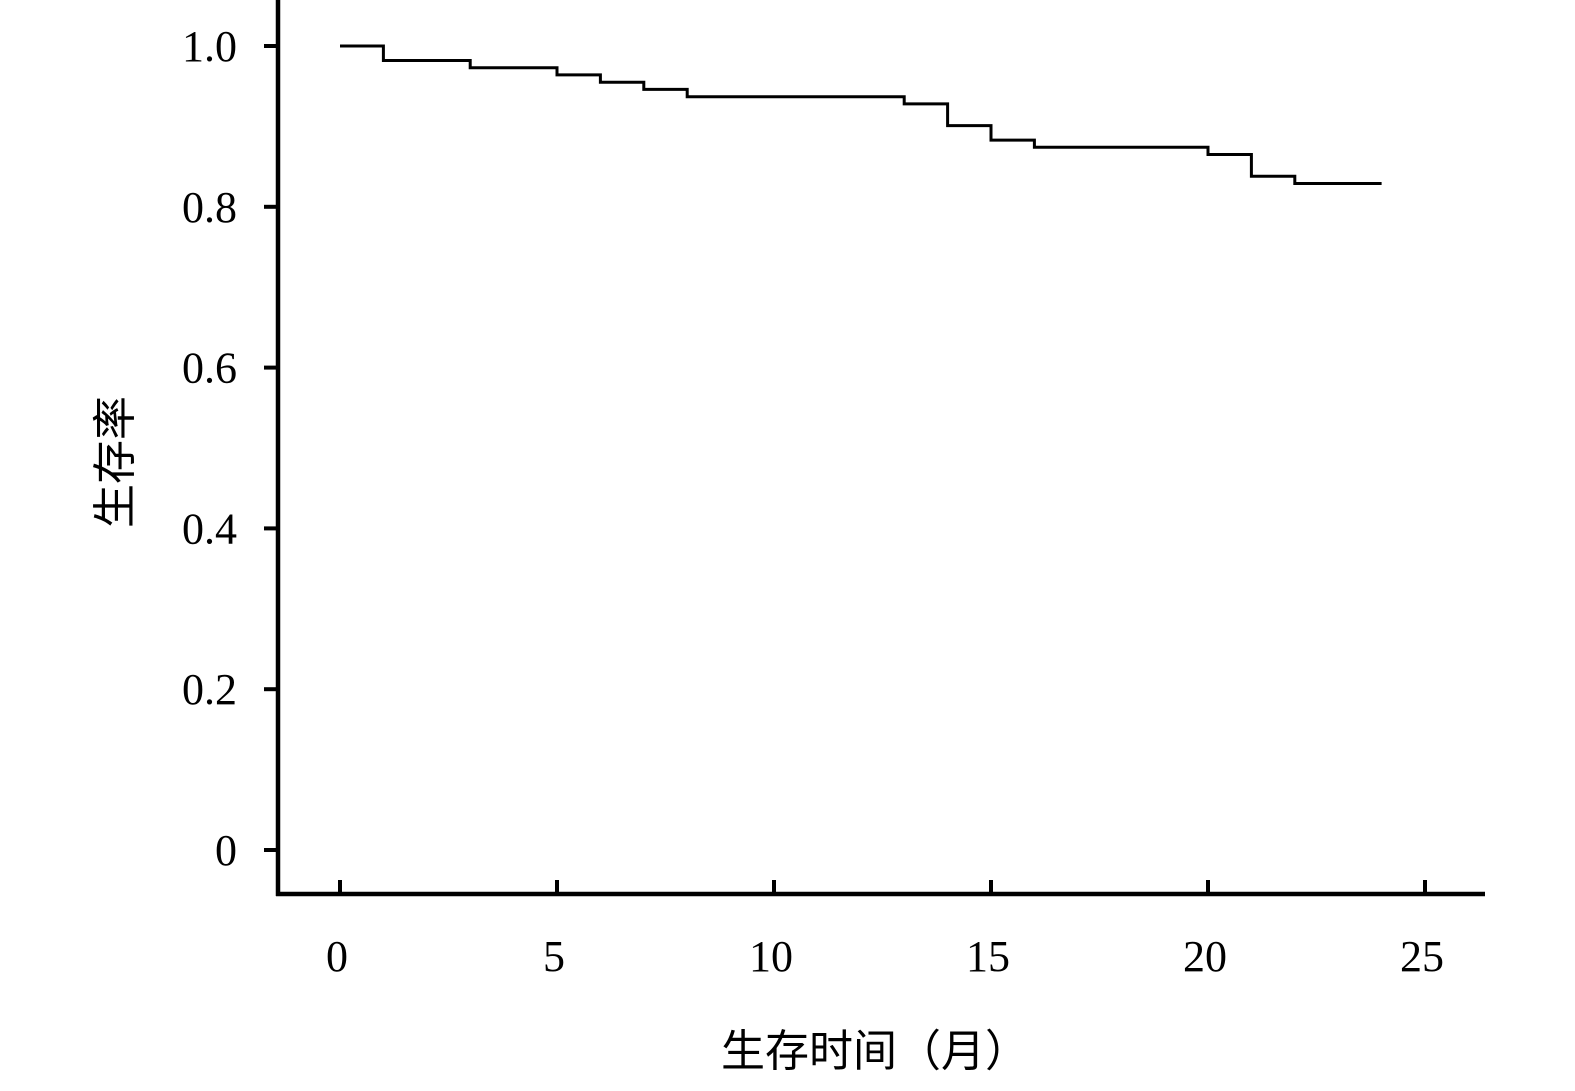 This screenshot has height=1091, width=1575. I want to click on x-tick-label: 20, so click(1205, 956).